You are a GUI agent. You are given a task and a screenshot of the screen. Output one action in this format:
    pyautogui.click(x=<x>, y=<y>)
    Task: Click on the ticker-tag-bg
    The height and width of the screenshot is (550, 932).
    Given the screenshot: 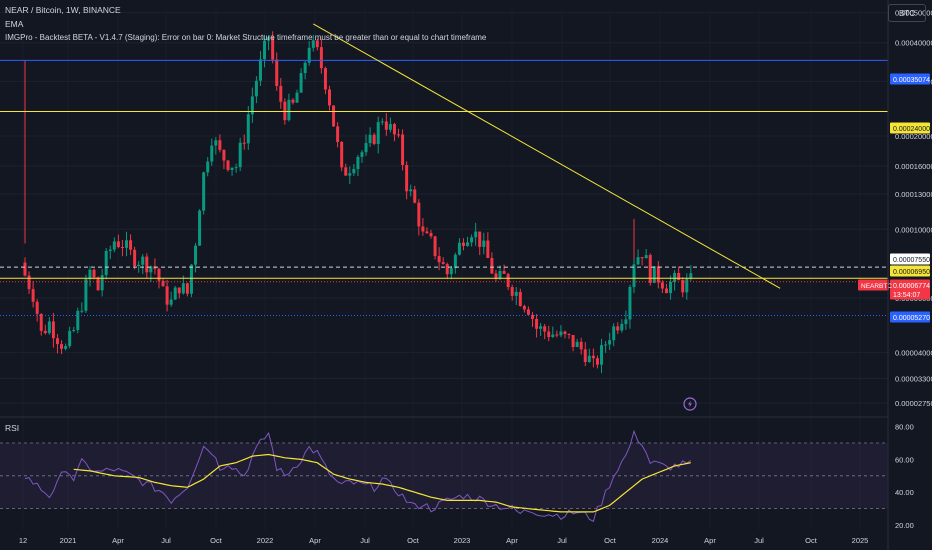 What is the action you would take?
    pyautogui.click(x=873, y=285)
    